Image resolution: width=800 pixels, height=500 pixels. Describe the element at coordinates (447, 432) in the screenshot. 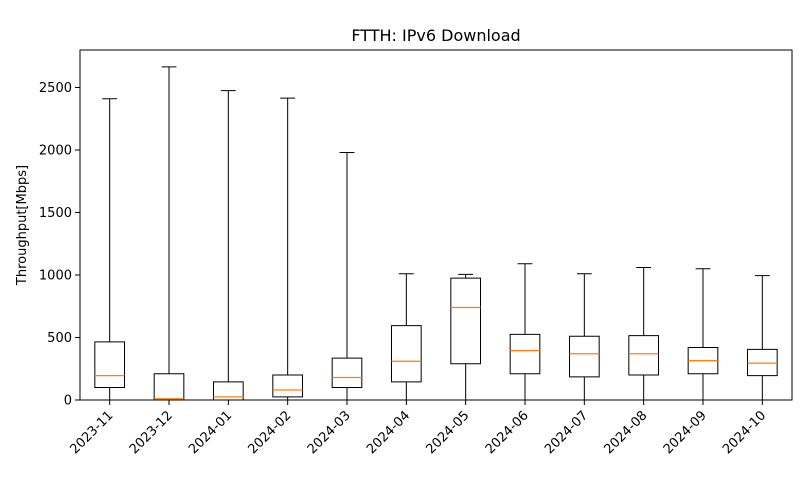

I see `x-tick-label: 2024-05` at that location.